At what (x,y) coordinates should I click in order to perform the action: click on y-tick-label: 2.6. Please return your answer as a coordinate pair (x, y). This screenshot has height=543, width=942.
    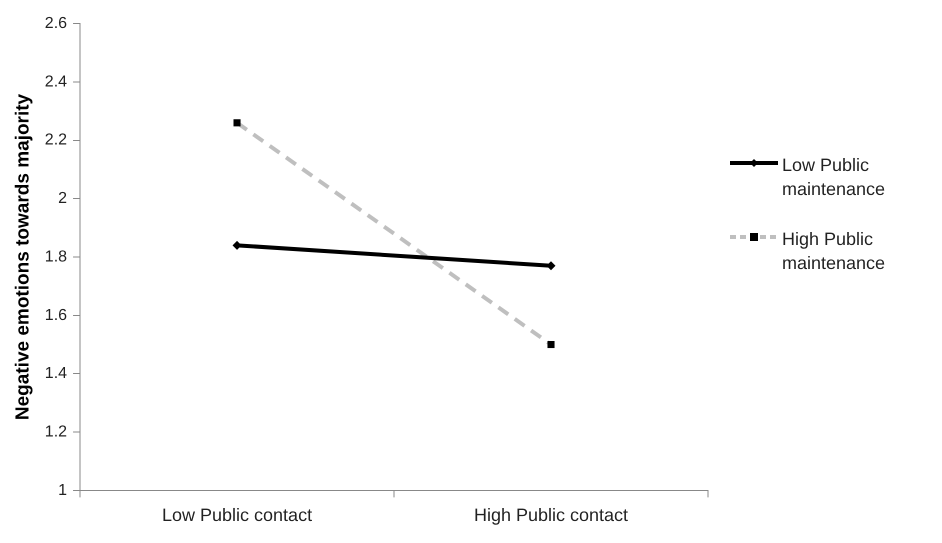
    Looking at the image, I should click on (56, 23).